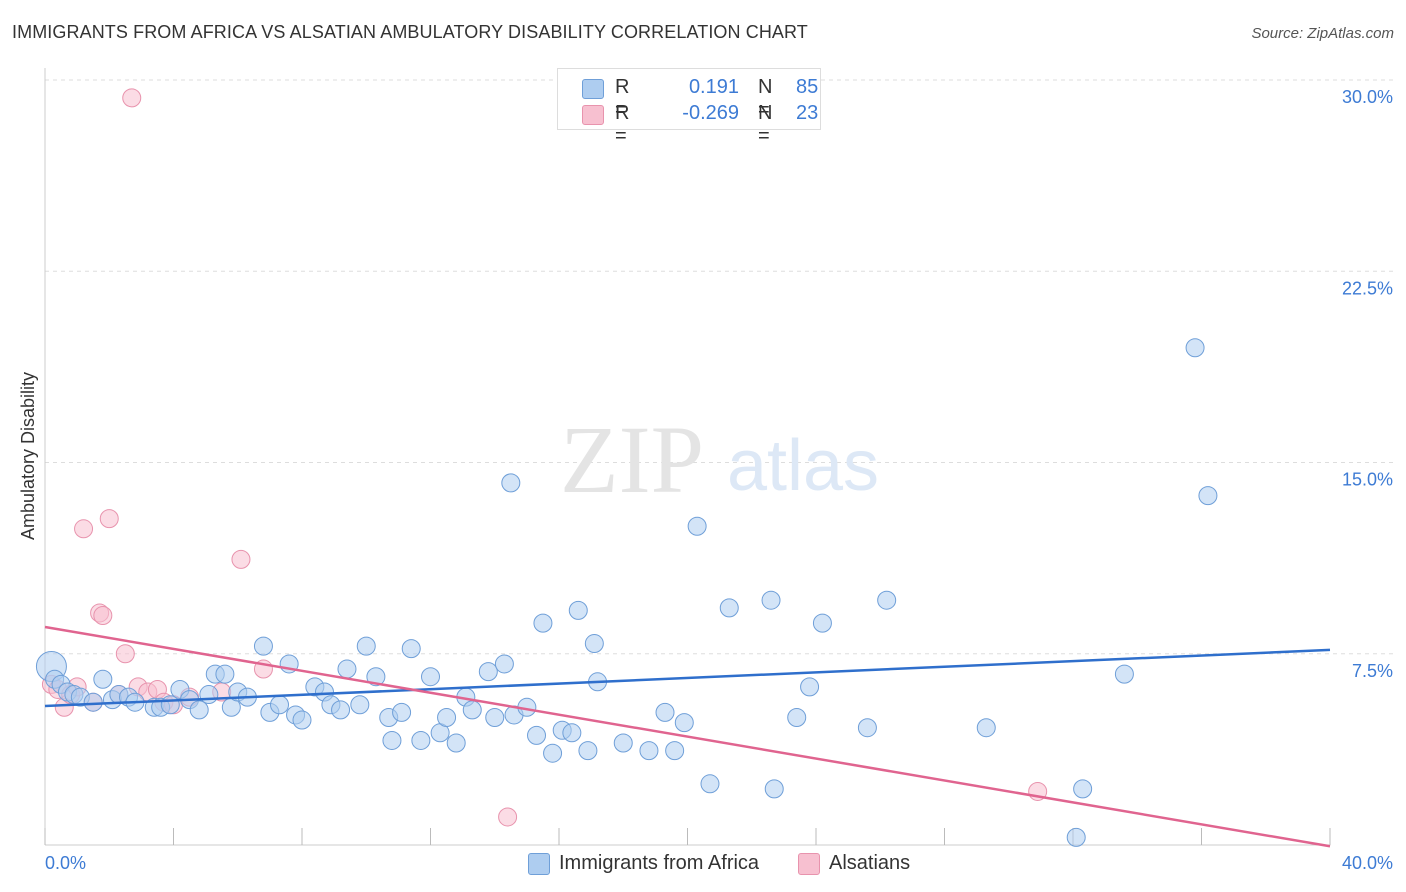  Describe the element at coordinates (687, 836) in the screenshot. I see `x-axis-ticks` at that location.